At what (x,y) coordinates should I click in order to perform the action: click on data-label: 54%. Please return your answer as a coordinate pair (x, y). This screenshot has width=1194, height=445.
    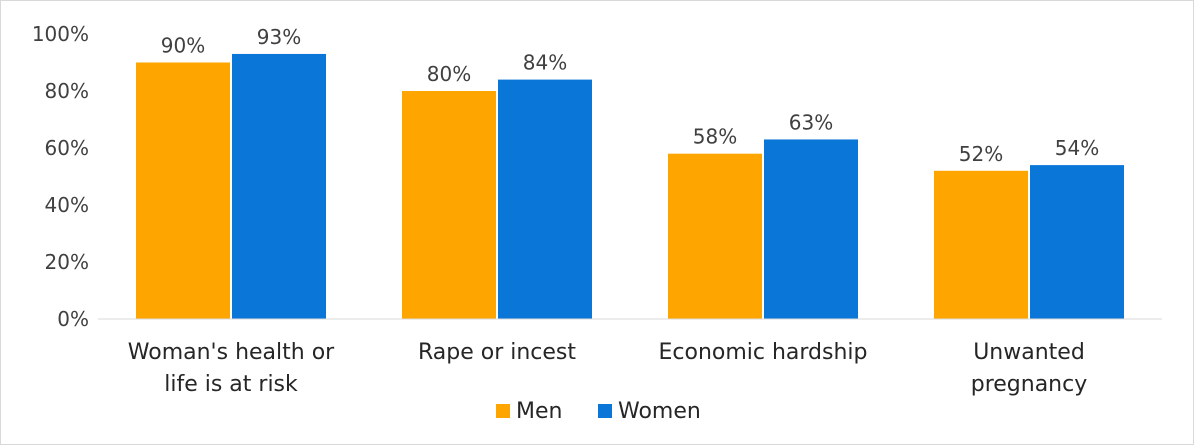
    Looking at the image, I should click on (1077, 148).